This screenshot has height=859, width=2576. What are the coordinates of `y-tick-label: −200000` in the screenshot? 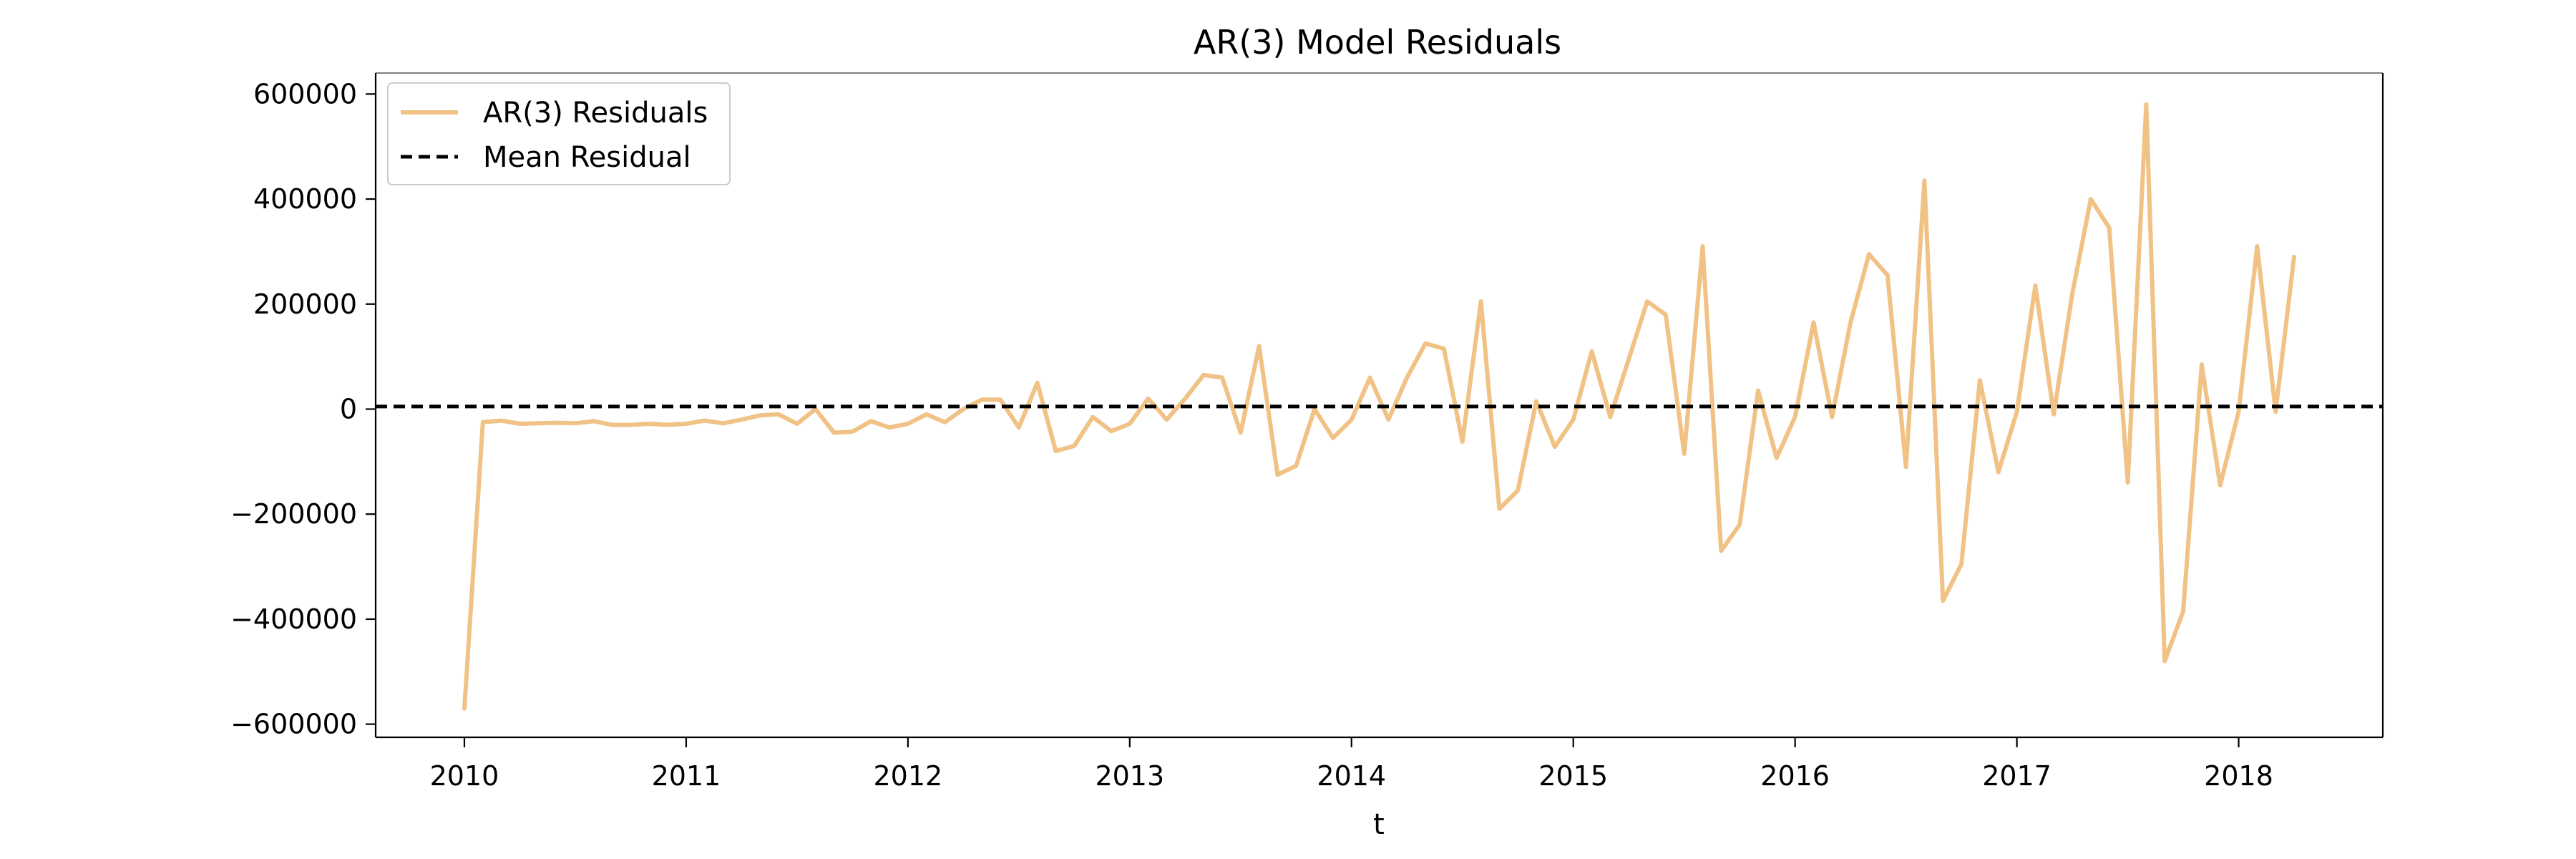 It's located at (293, 514).